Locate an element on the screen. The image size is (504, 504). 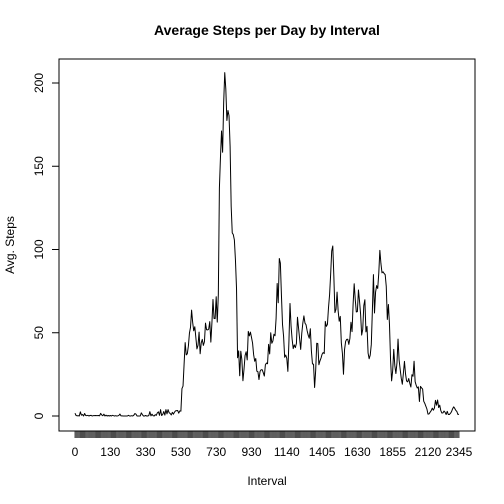
y-tick-label: 200 is located at coordinates (39, 83).